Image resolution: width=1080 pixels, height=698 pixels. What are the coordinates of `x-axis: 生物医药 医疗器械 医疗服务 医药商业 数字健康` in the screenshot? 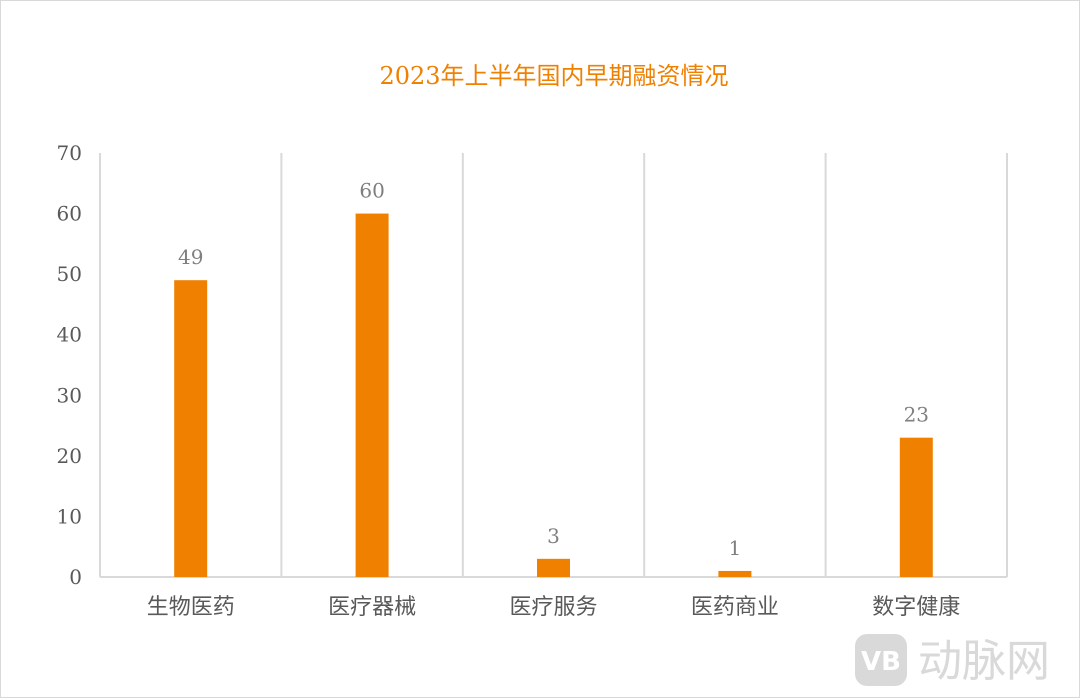 It's located at (554, 607).